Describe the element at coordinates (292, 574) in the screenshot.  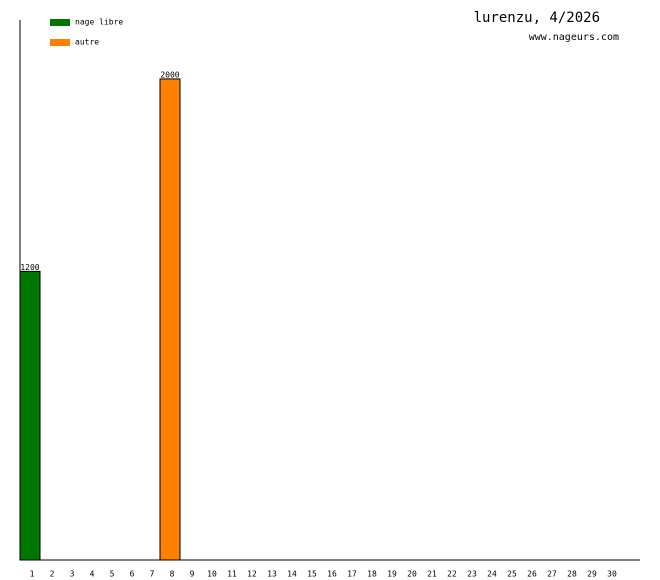
I see `x-tick-label: 14` at that location.